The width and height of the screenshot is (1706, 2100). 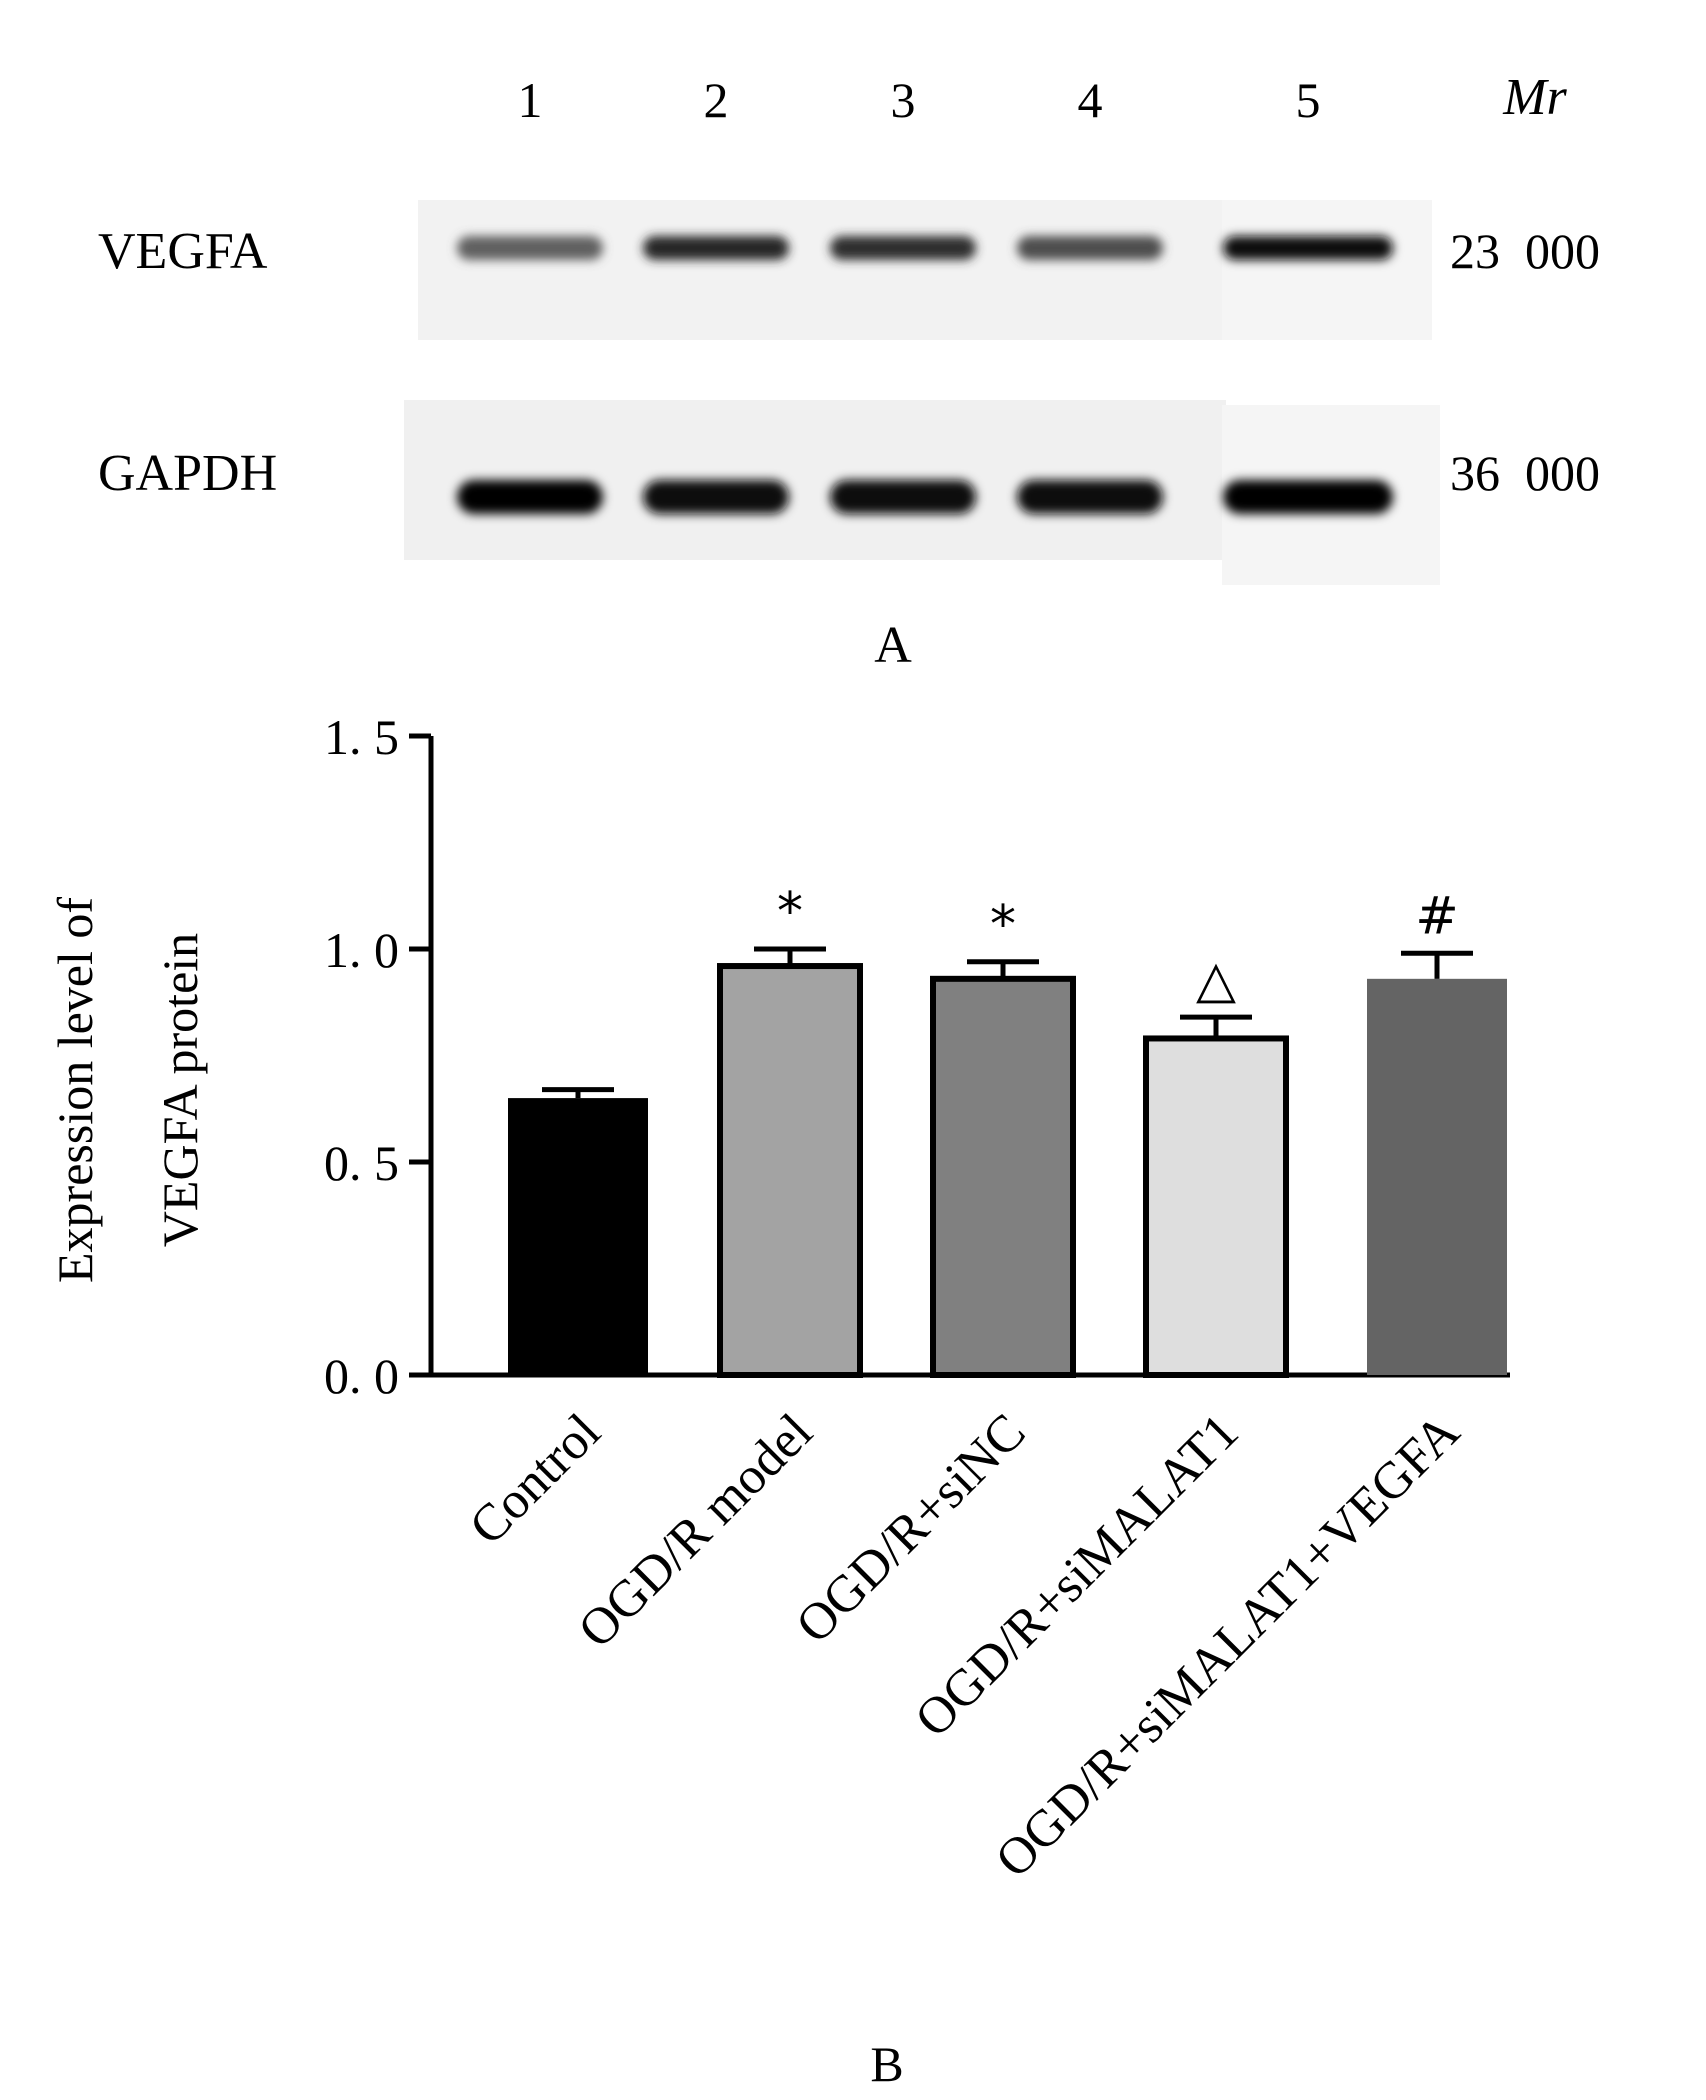 I want to click on lane-label-4: 4, so click(x=1090, y=100).